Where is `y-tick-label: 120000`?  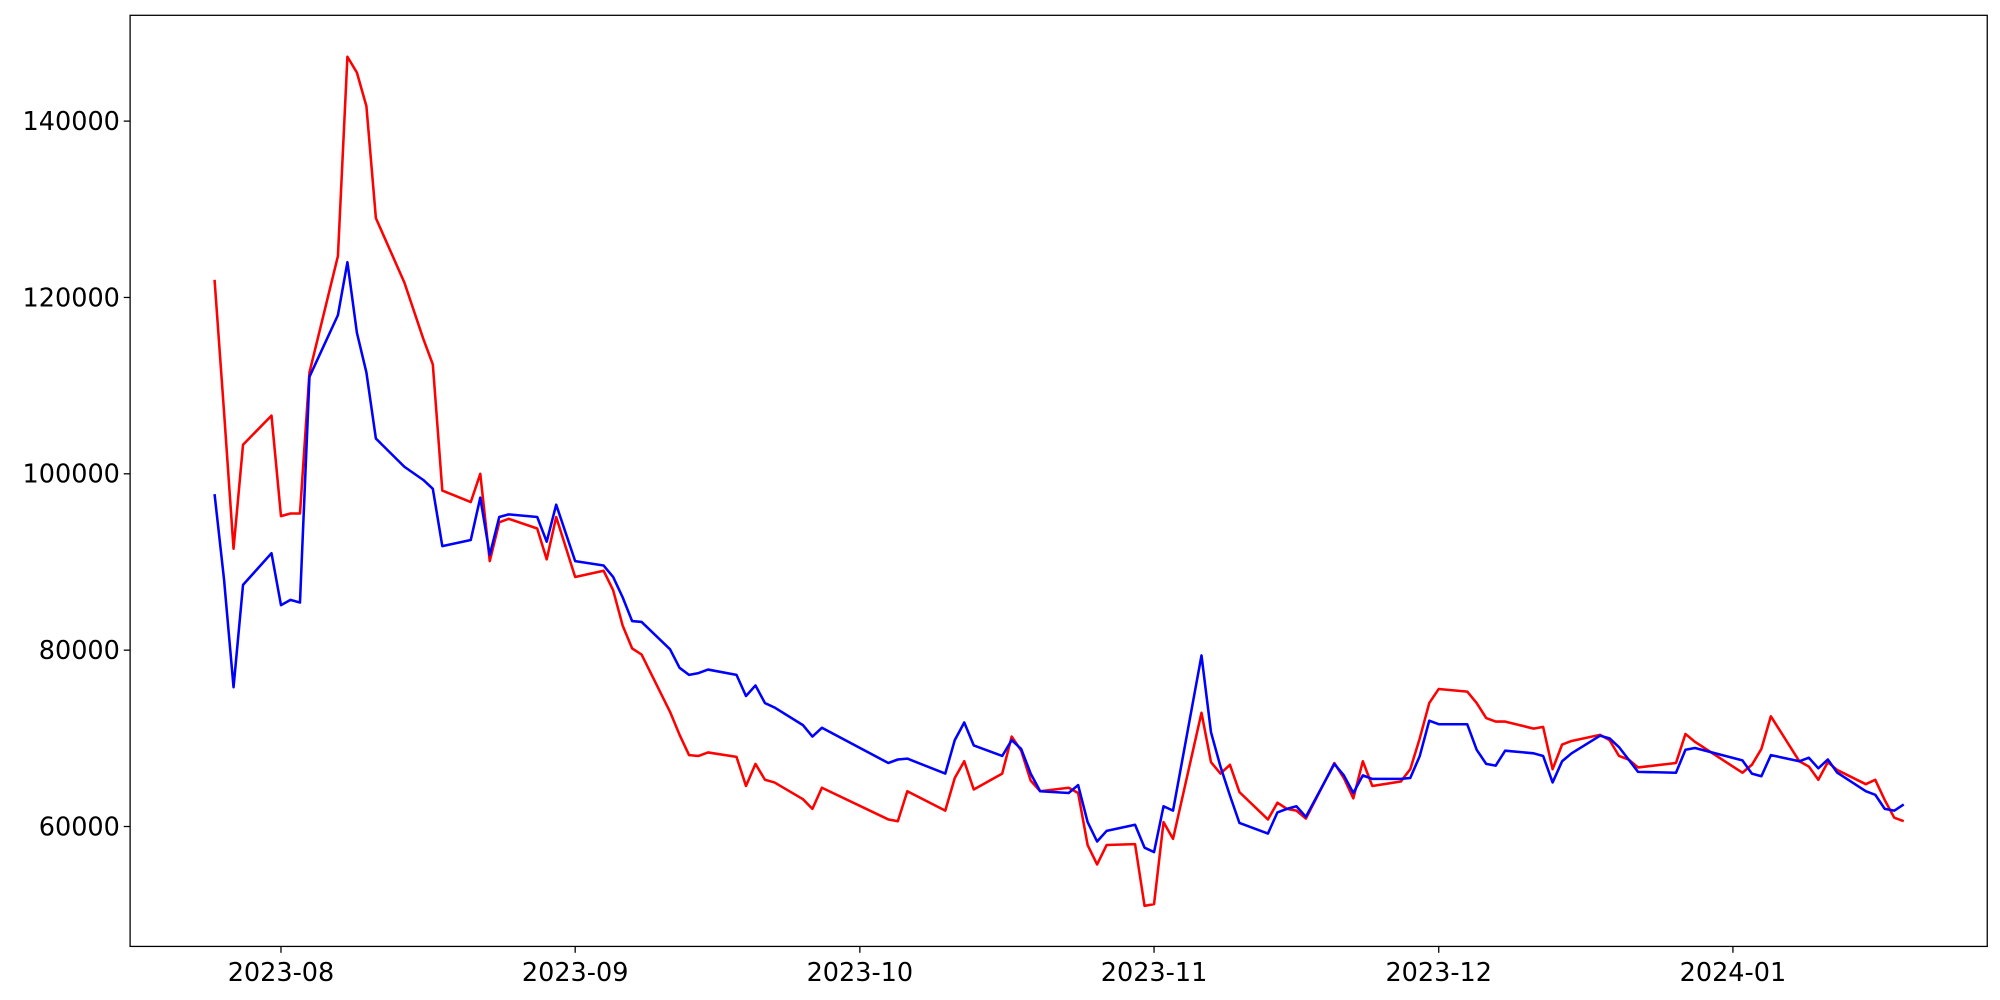
y-tick-label: 120000 is located at coordinates (71, 298).